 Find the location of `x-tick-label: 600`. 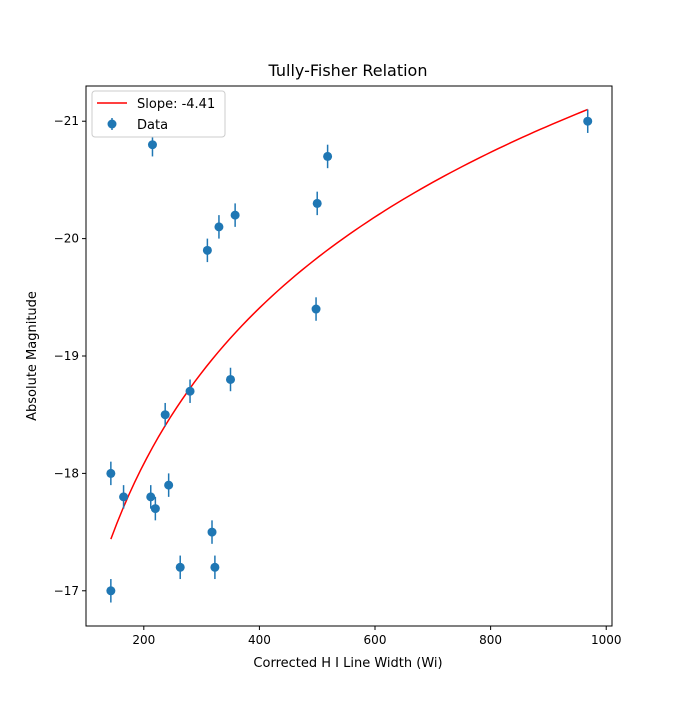

x-tick-label: 600 is located at coordinates (375, 640).